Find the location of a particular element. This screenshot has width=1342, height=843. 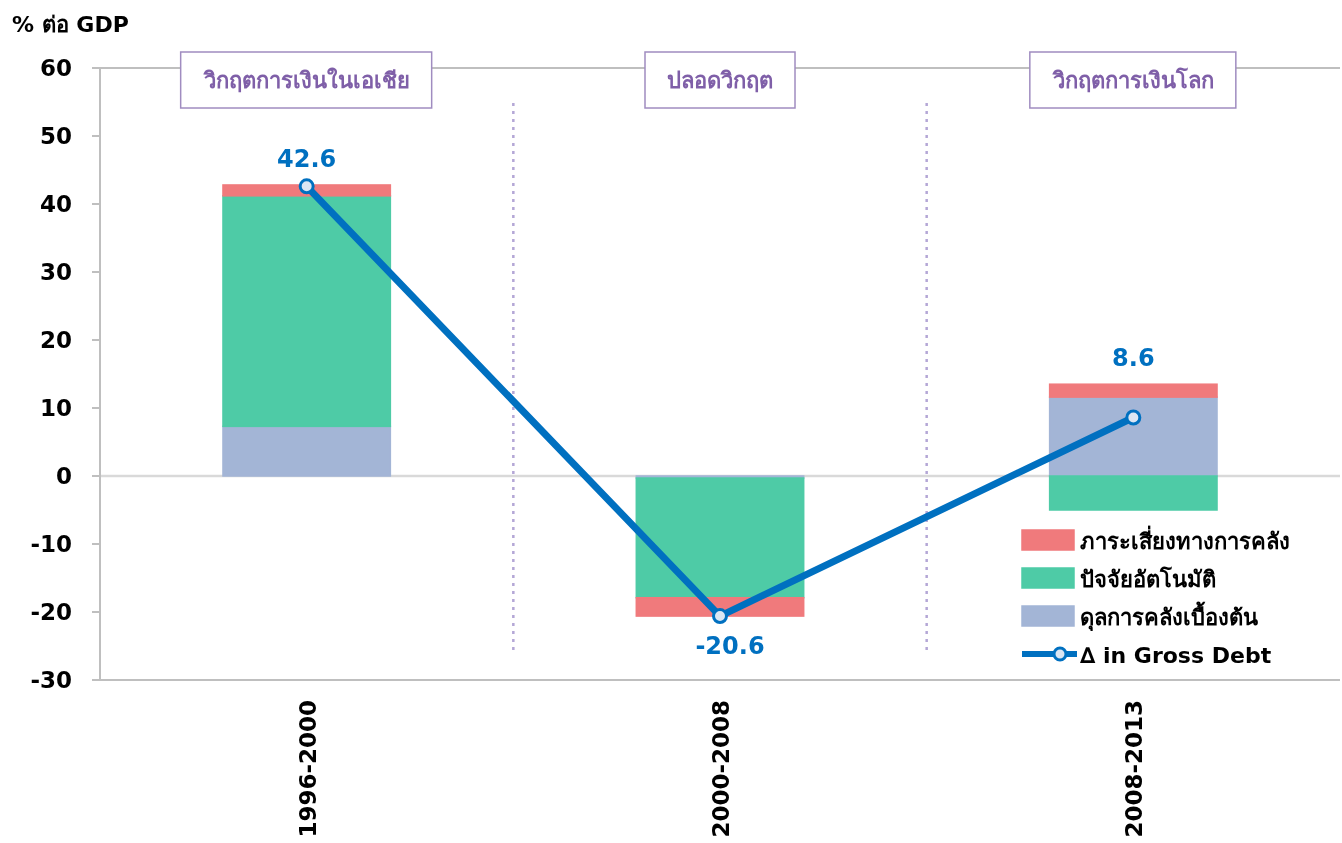

data-label: -20.6 is located at coordinates (730, 646).